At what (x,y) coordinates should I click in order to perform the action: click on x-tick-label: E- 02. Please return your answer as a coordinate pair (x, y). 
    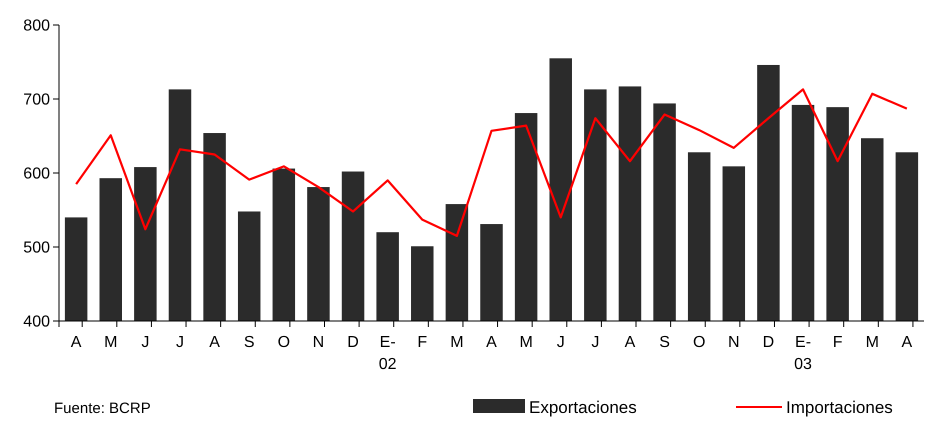
    Looking at the image, I should click on (387, 353).